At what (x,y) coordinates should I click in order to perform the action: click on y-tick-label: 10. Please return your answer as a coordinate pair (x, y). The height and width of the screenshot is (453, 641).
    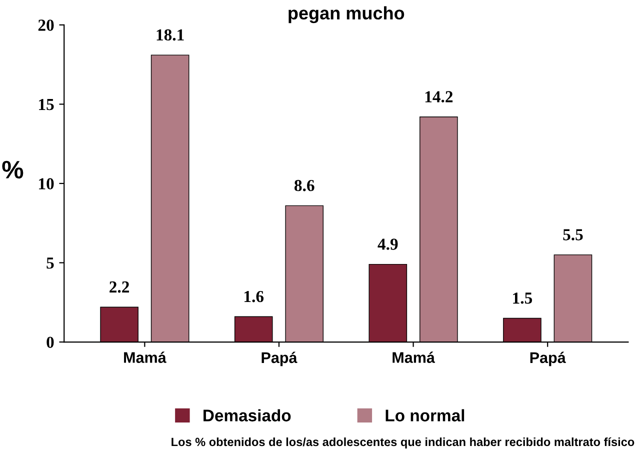
    Looking at the image, I should click on (46, 184).